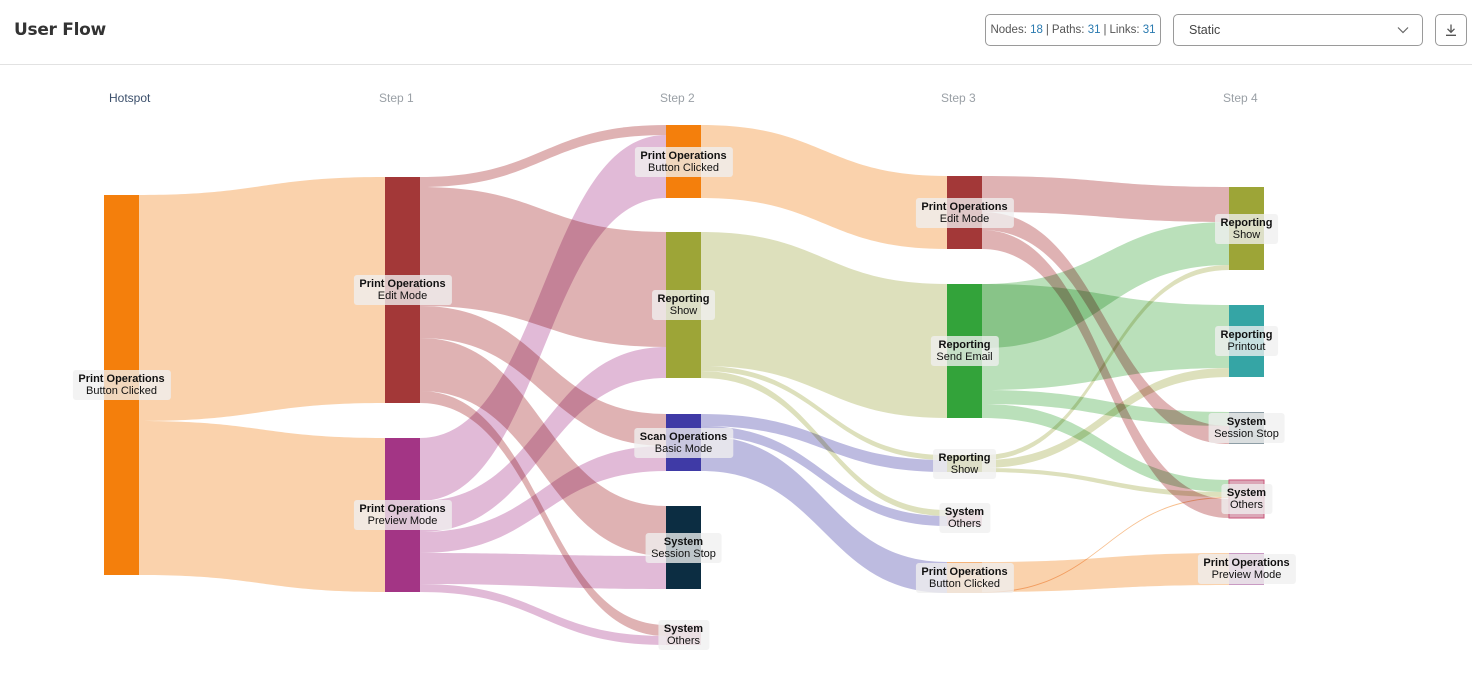  Describe the element at coordinates (1403, 30) in the screenshot. I see `chevron-down-icon` at that location.